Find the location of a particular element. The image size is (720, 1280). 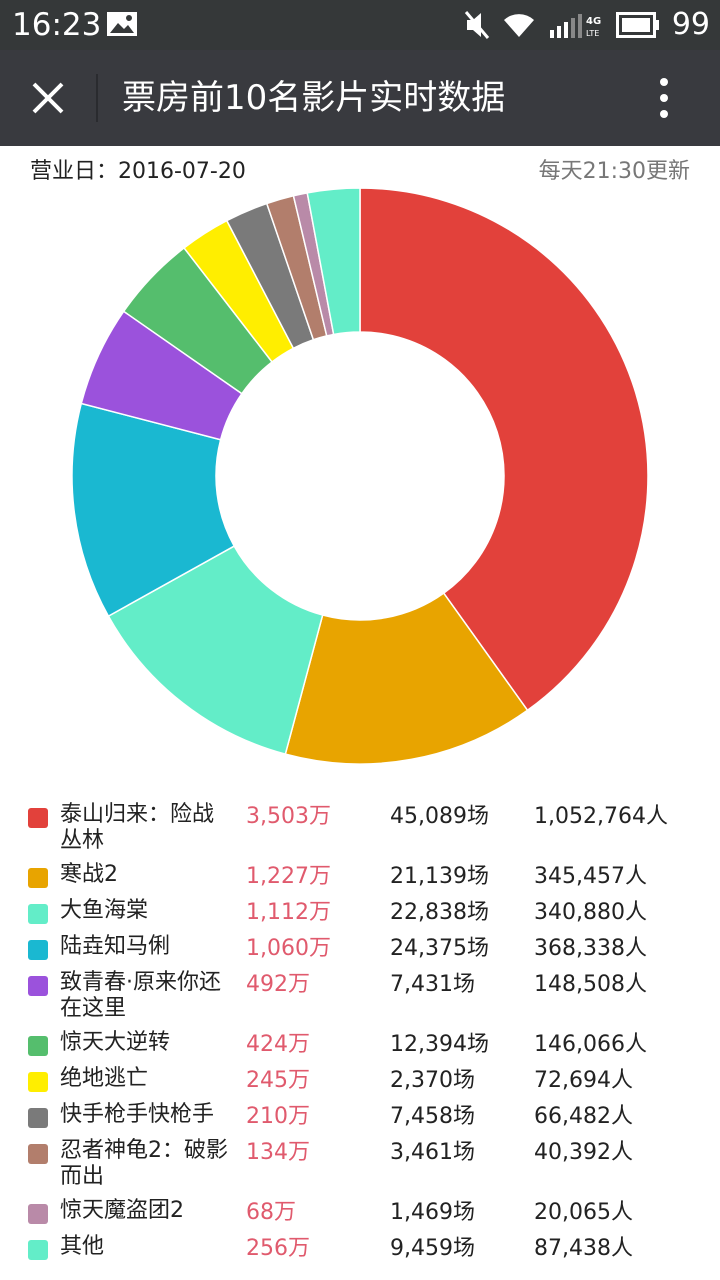

mute-icon is located at coordinates (476, 25).